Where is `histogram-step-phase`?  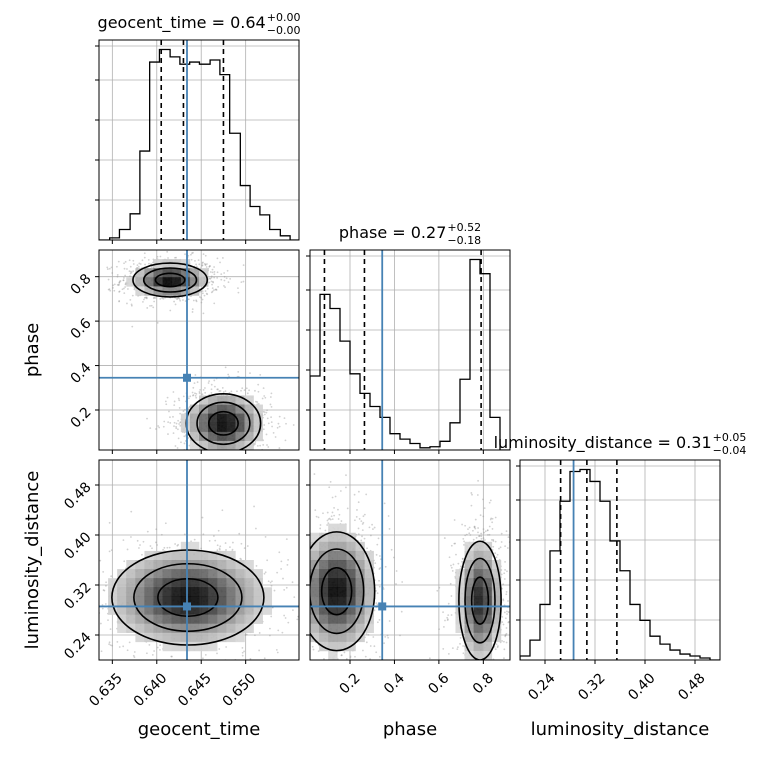
histogram-step-phase is located at coordinates (410, 355).